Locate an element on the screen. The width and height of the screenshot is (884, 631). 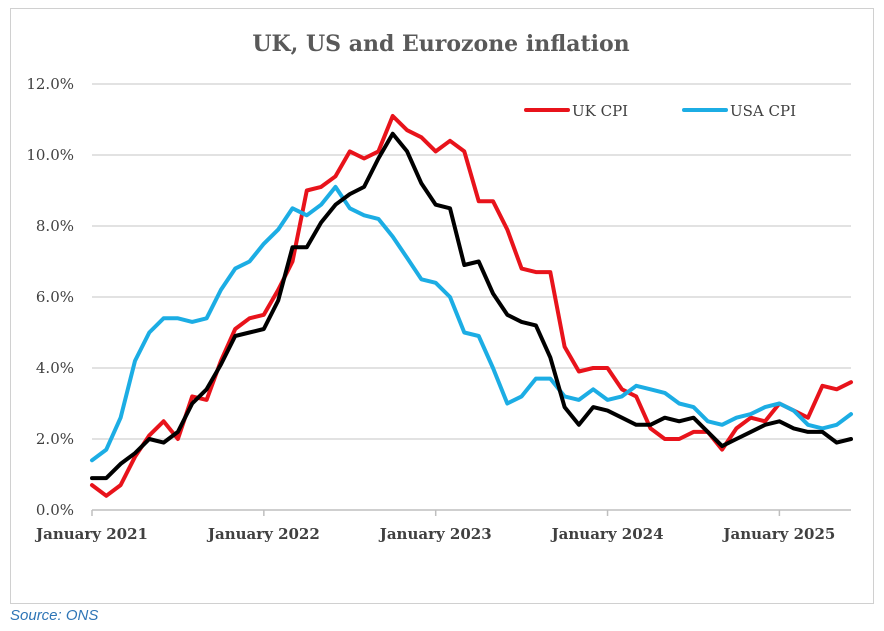
source-note: Source: ONS is located at coordinates (54, 615).